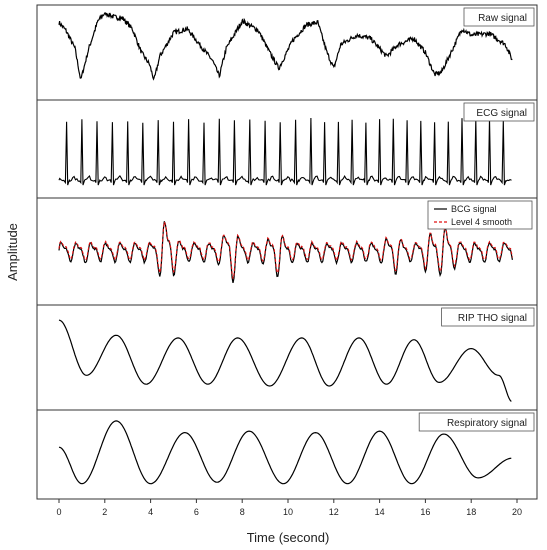 Image resolution: width=547 pixels, height=550 pixels. Describe the element at coordinates (502, 18) in the screenshot. I see `panel-title-raw: Raw signal` at that location.